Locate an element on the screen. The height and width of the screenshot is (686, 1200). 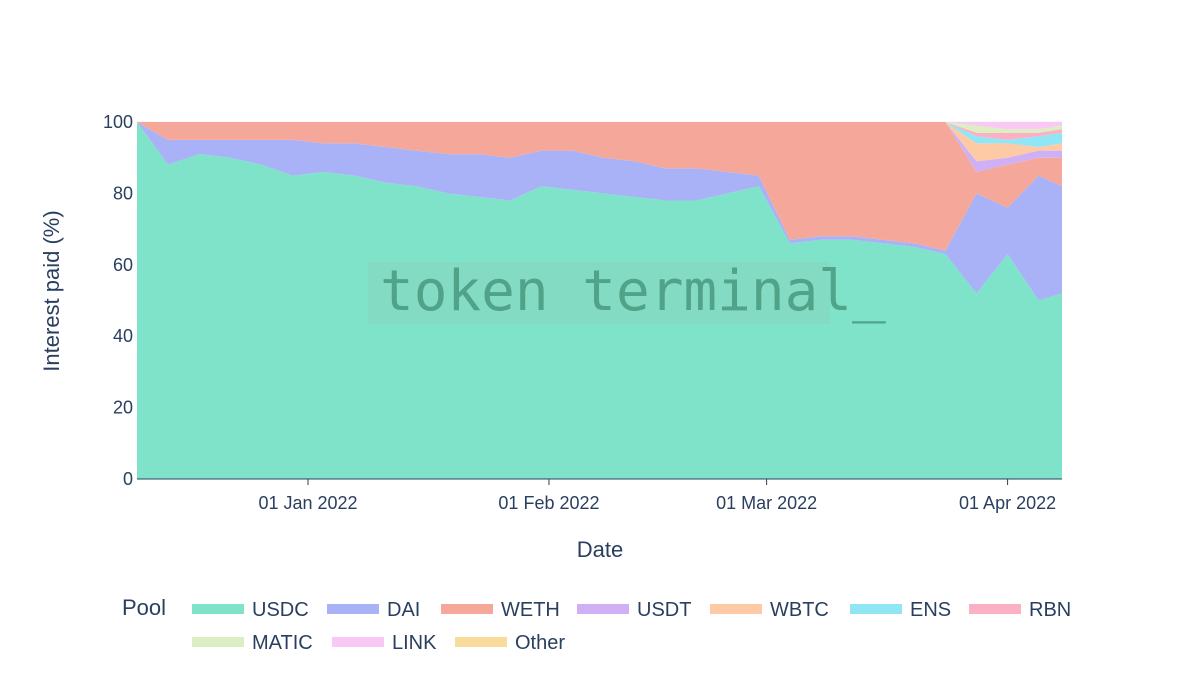
legend-swatch-wbtc is located at coordinates (736, 609).